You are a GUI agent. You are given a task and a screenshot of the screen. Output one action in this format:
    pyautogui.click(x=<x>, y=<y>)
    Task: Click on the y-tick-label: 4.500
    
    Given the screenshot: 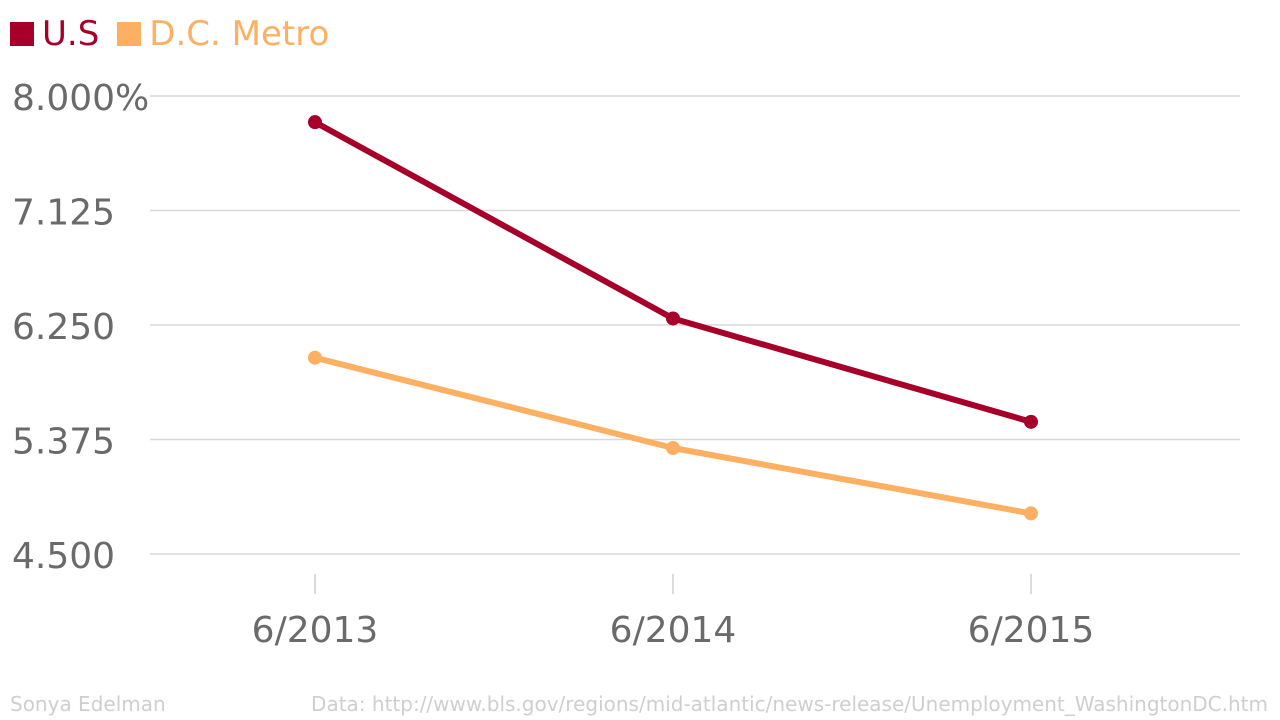 What is the action you would take?
    pyautogui.click(x=63, y=556)
    